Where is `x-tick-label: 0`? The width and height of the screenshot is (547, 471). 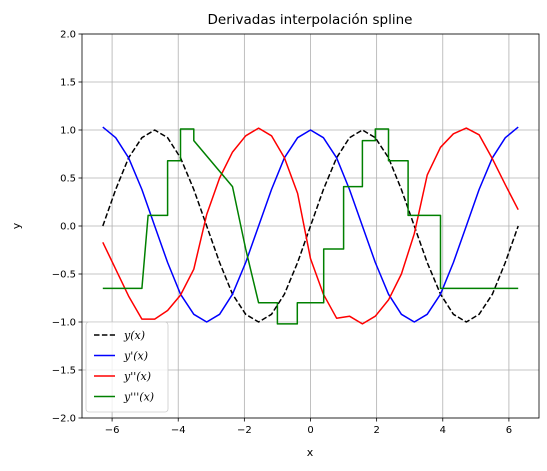 x-tick-label: 0 is located at coordinates (310, 430).